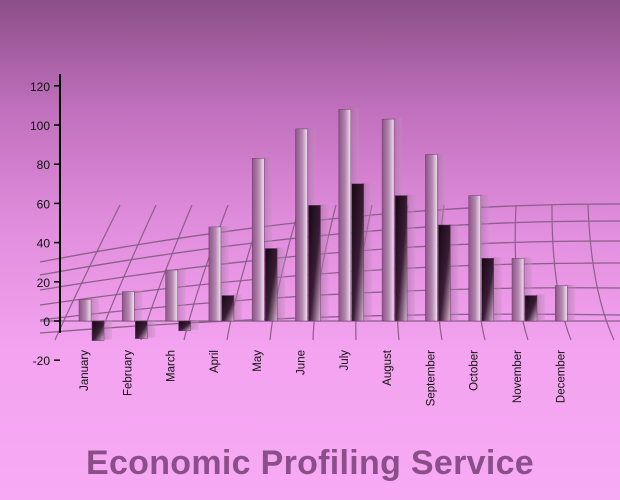 The width and height of the screenshot is (620, 500). I want to click on y-tick-label: 100, so click(40, 126).